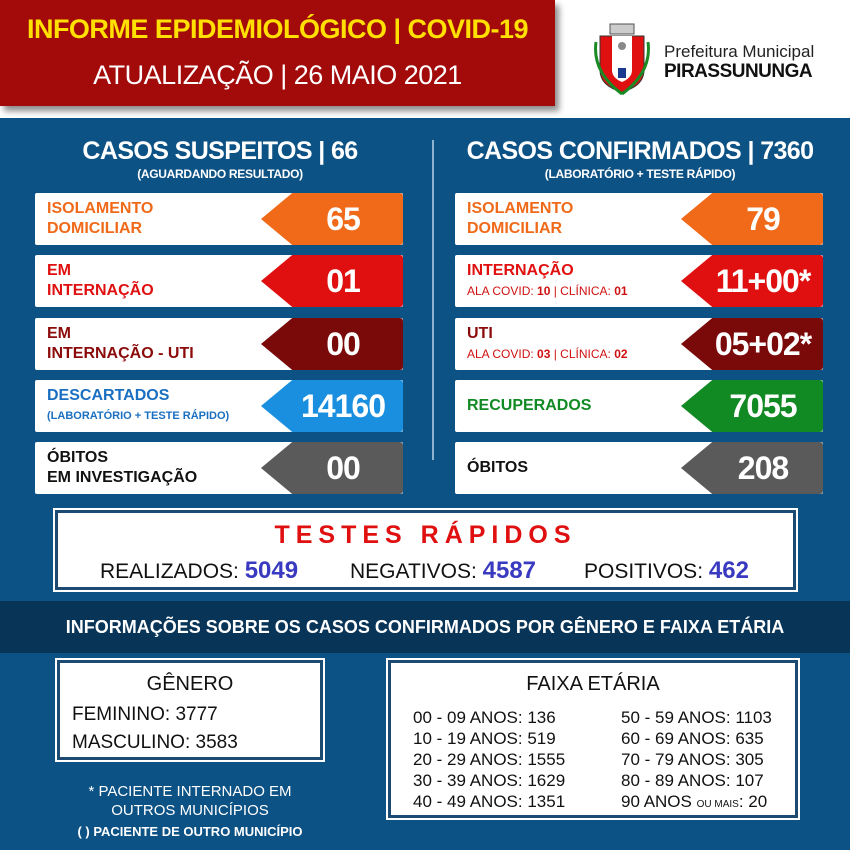  What do you see at coordinates (108, 395) in the screenshot?
I see `card-label-line: DESCARTADOS` at bounding box center [108, 395].